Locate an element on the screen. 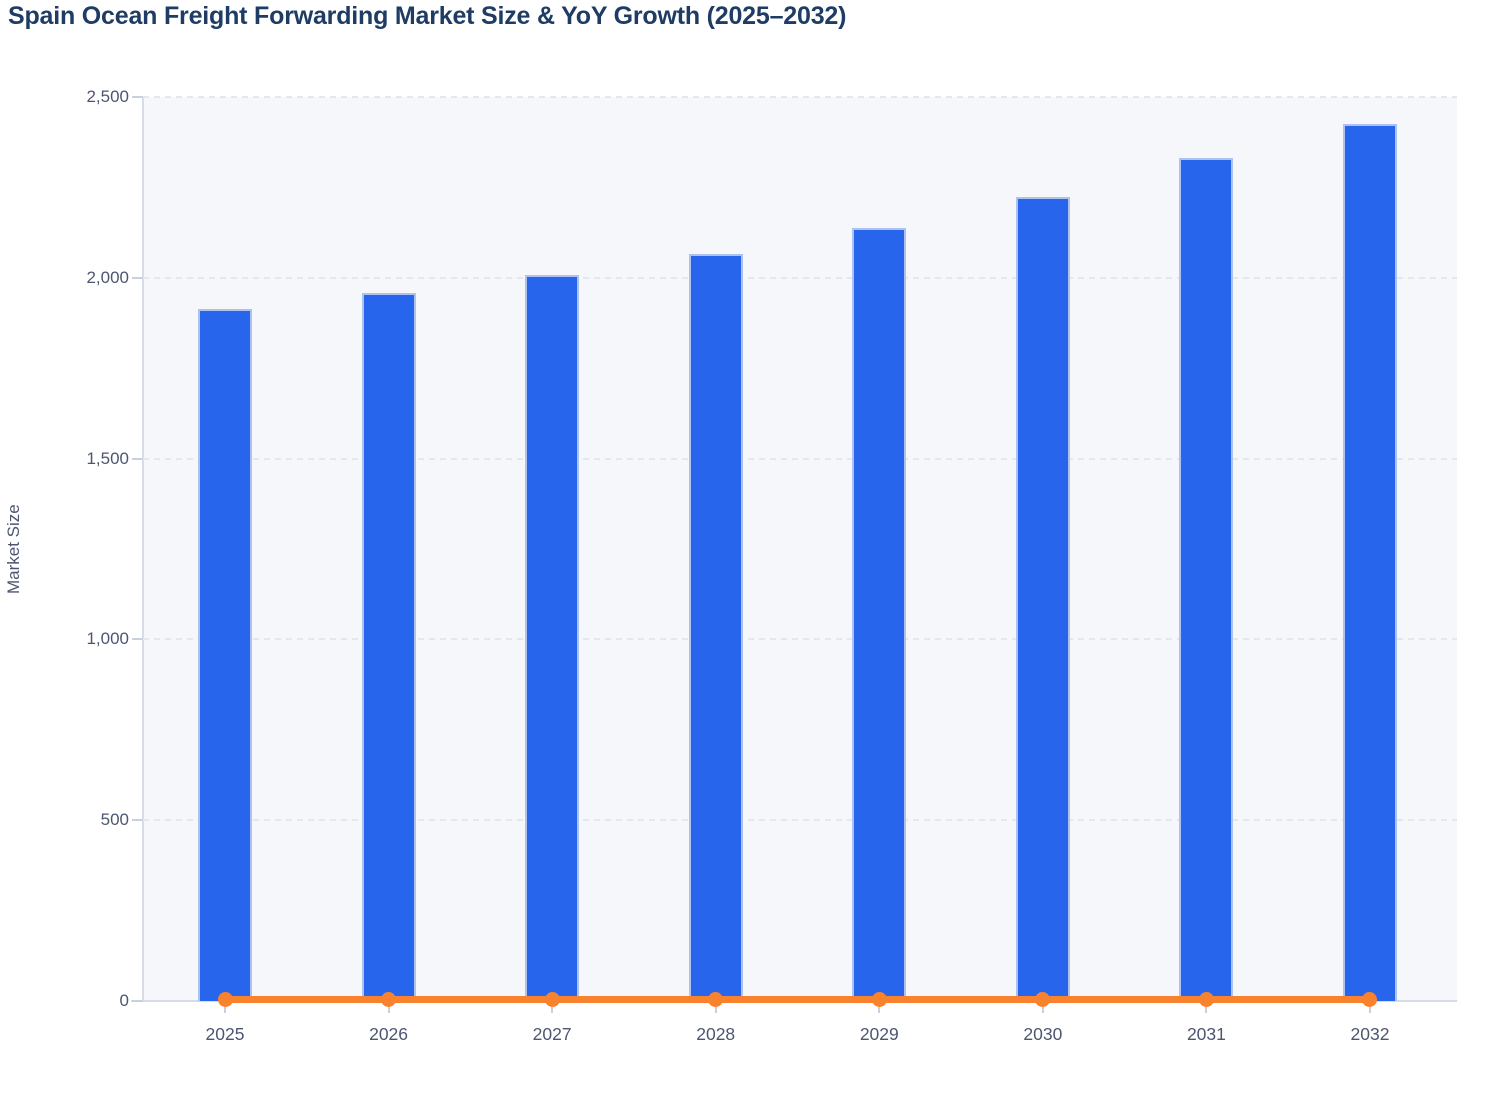  bar-2032 is located at coordinates (1369, 562).